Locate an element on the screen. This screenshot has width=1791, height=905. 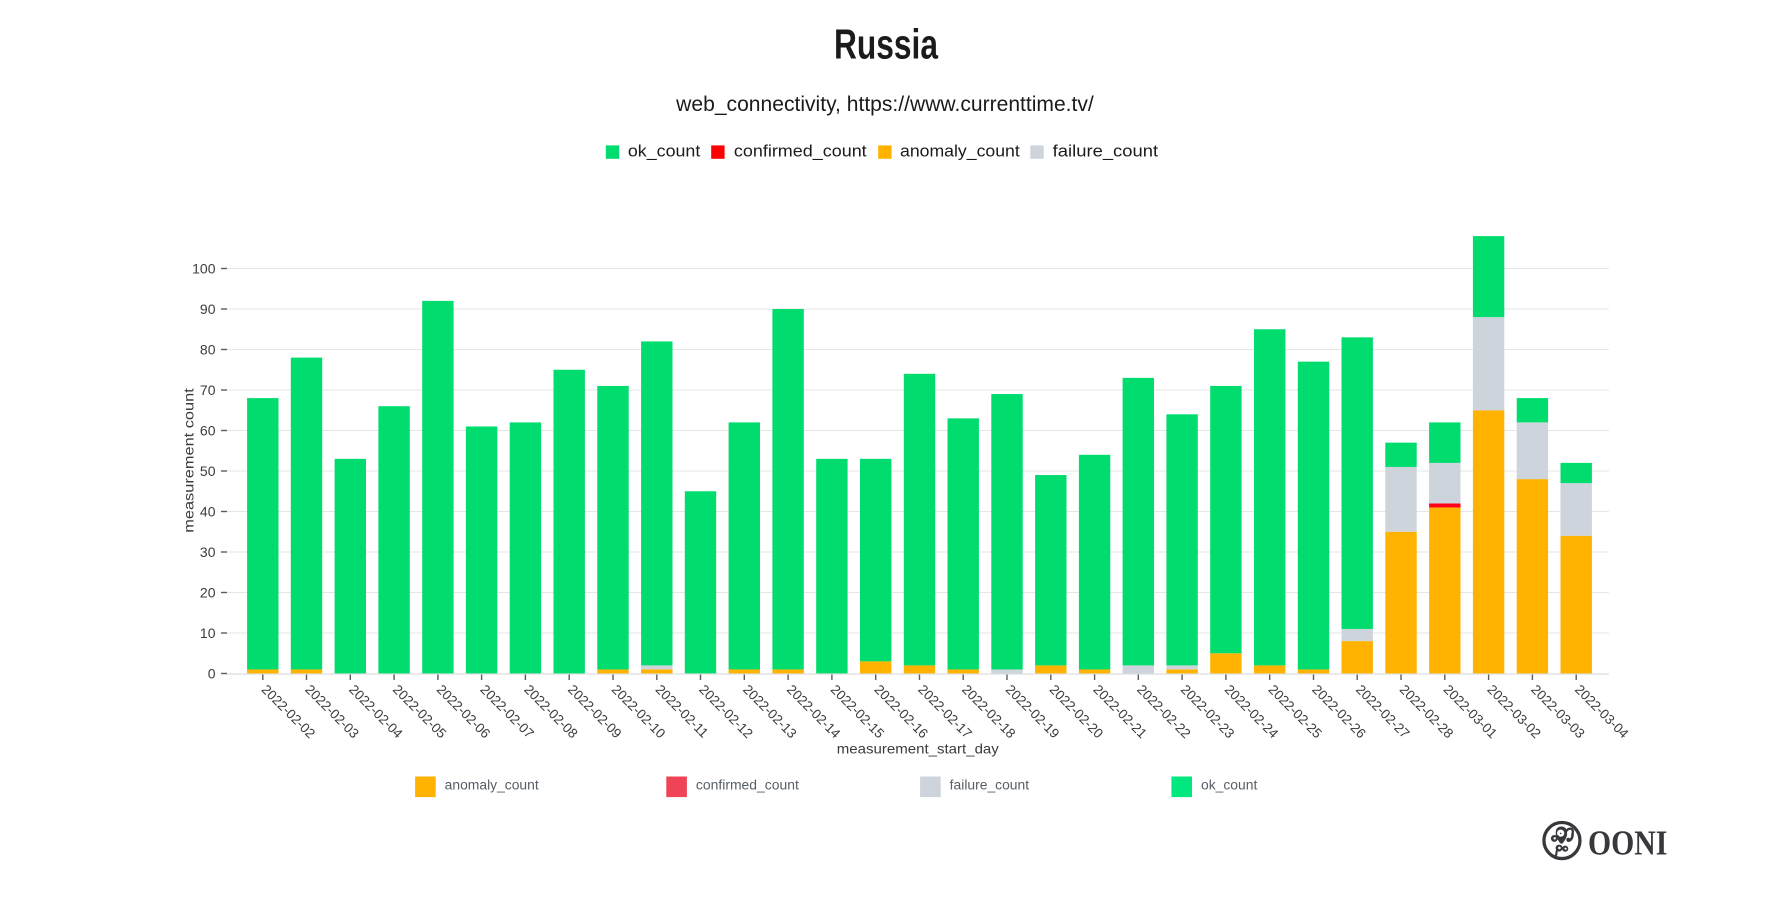
svg-text: 70 is located at coordinates (208, 390).